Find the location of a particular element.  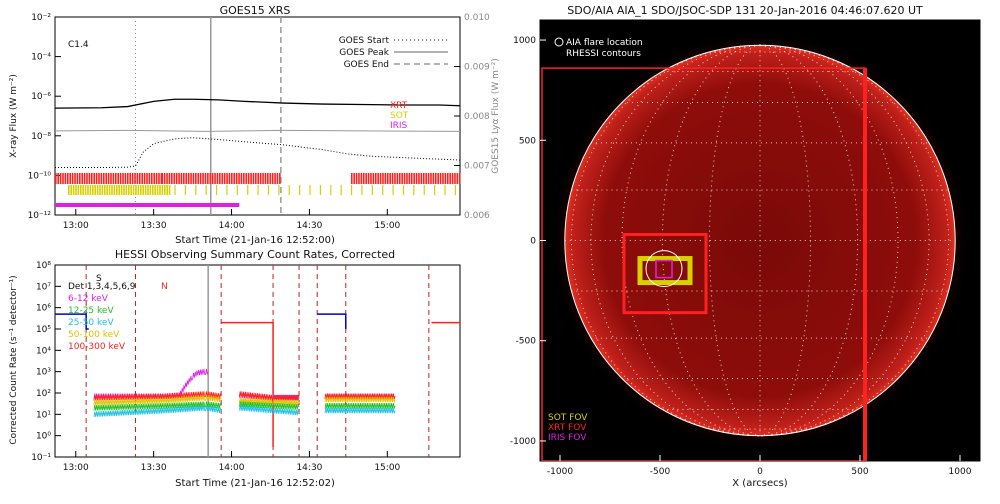

goes-series-short is located at coordinates (258, 153).